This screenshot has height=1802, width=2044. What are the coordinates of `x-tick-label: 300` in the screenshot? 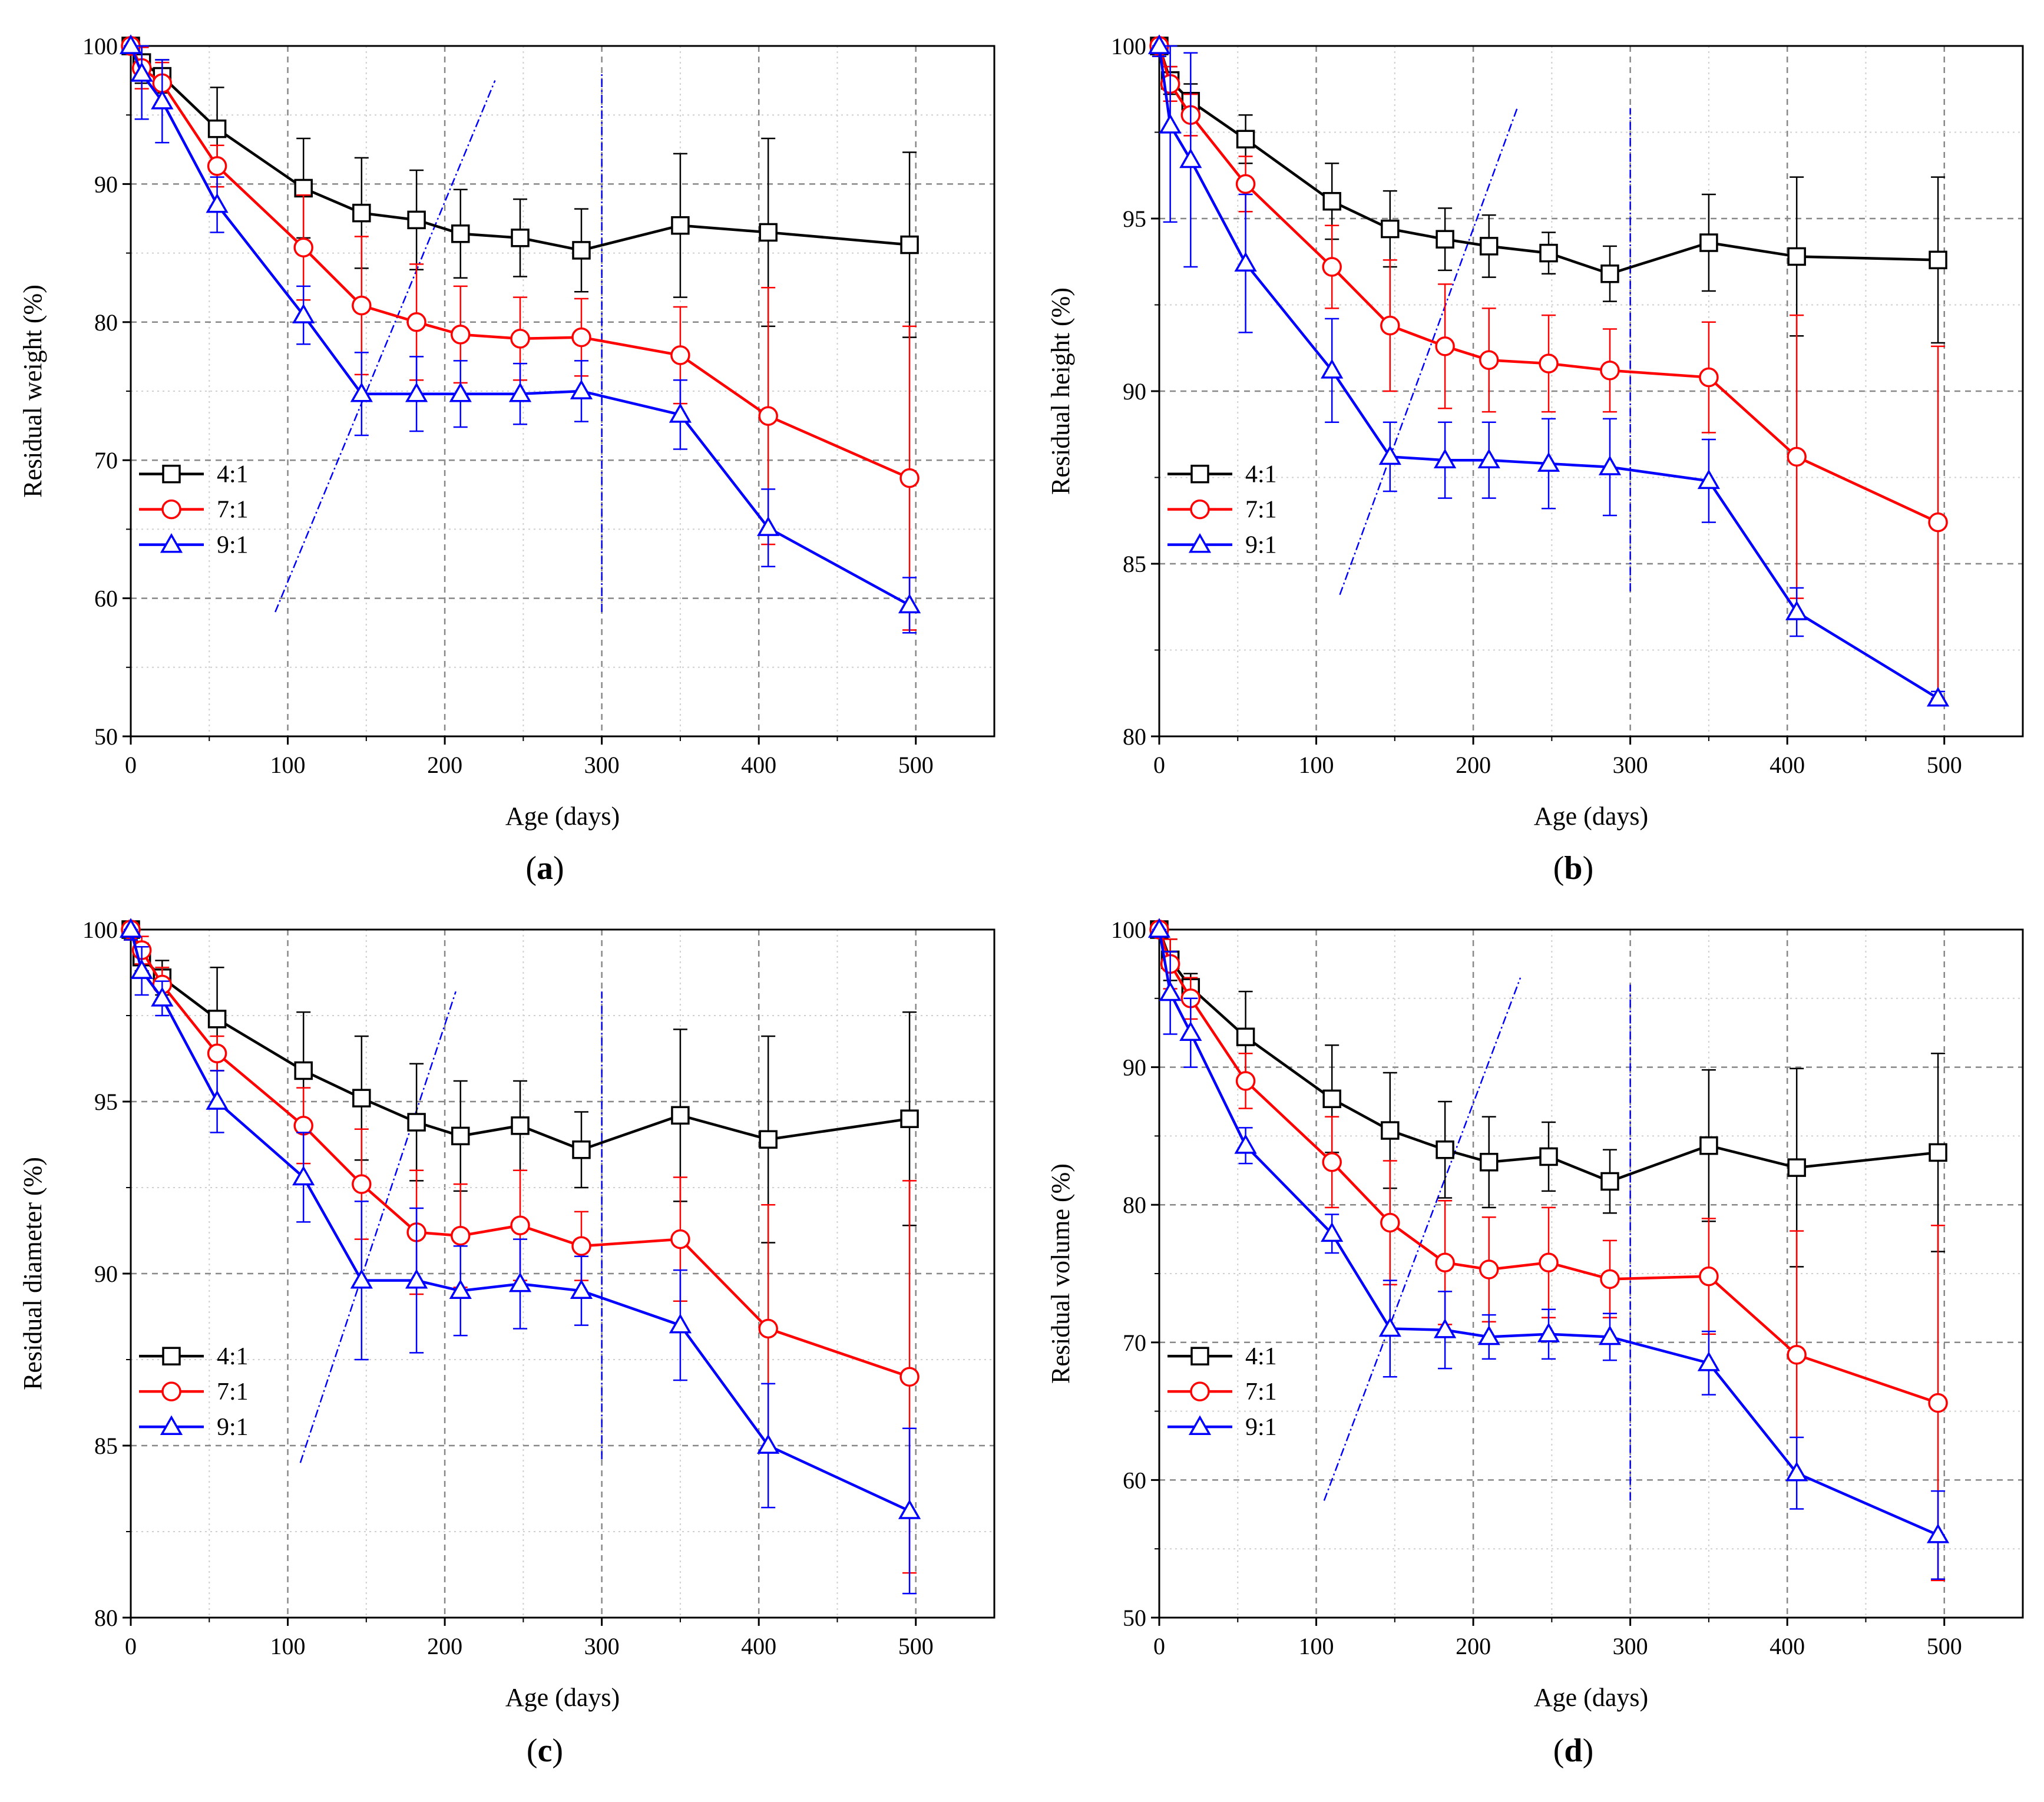 It's located at (602, 765).